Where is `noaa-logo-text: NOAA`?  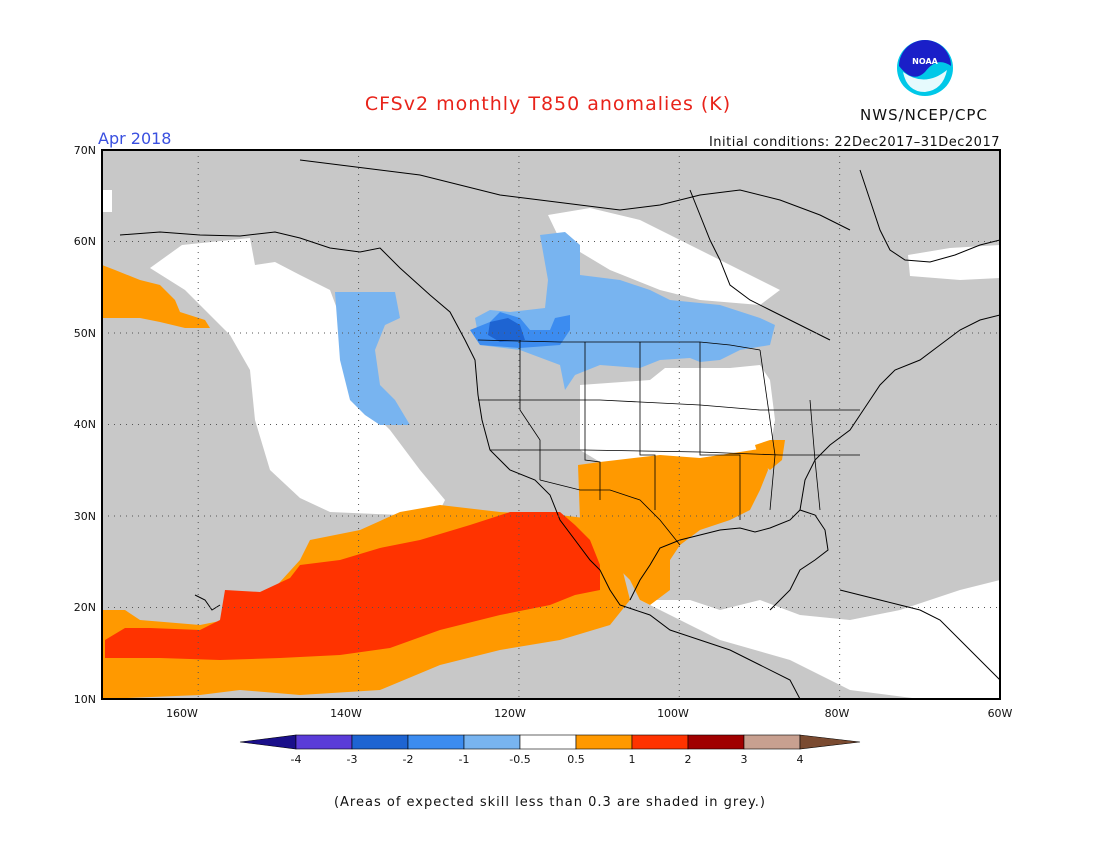
noaa-logo-text: NOAA is located at coordinates (925, 61).